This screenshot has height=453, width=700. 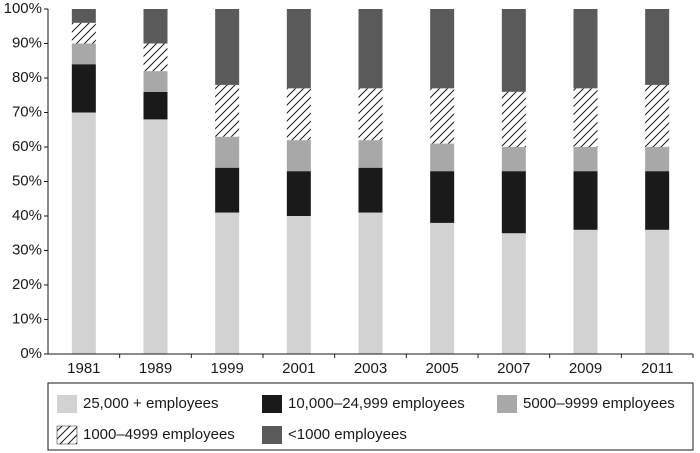 What do you see at coordinates (376, 403) in the screenshot?
I see `legend-label: 10,000–24,999 employees` at bounding box center [376, 403].